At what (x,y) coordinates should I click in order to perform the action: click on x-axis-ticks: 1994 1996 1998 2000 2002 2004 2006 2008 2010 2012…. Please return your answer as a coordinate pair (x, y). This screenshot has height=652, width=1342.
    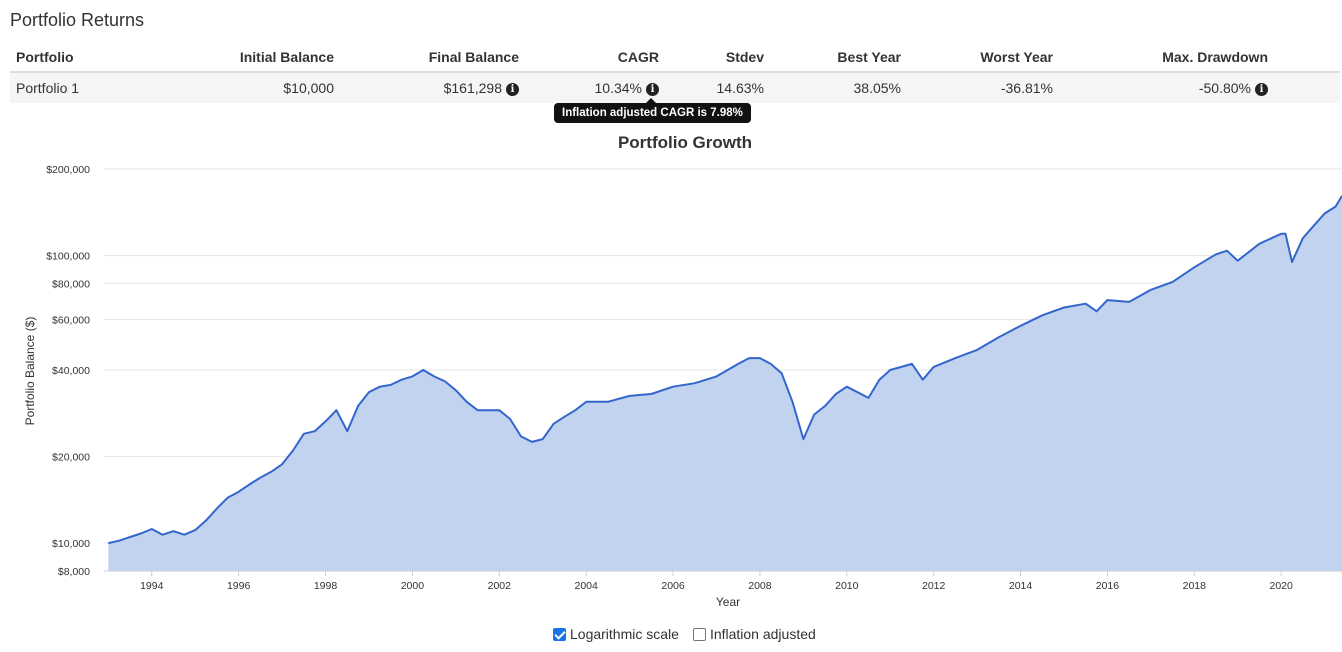
    Looking at the image, I should click on (716, 581).